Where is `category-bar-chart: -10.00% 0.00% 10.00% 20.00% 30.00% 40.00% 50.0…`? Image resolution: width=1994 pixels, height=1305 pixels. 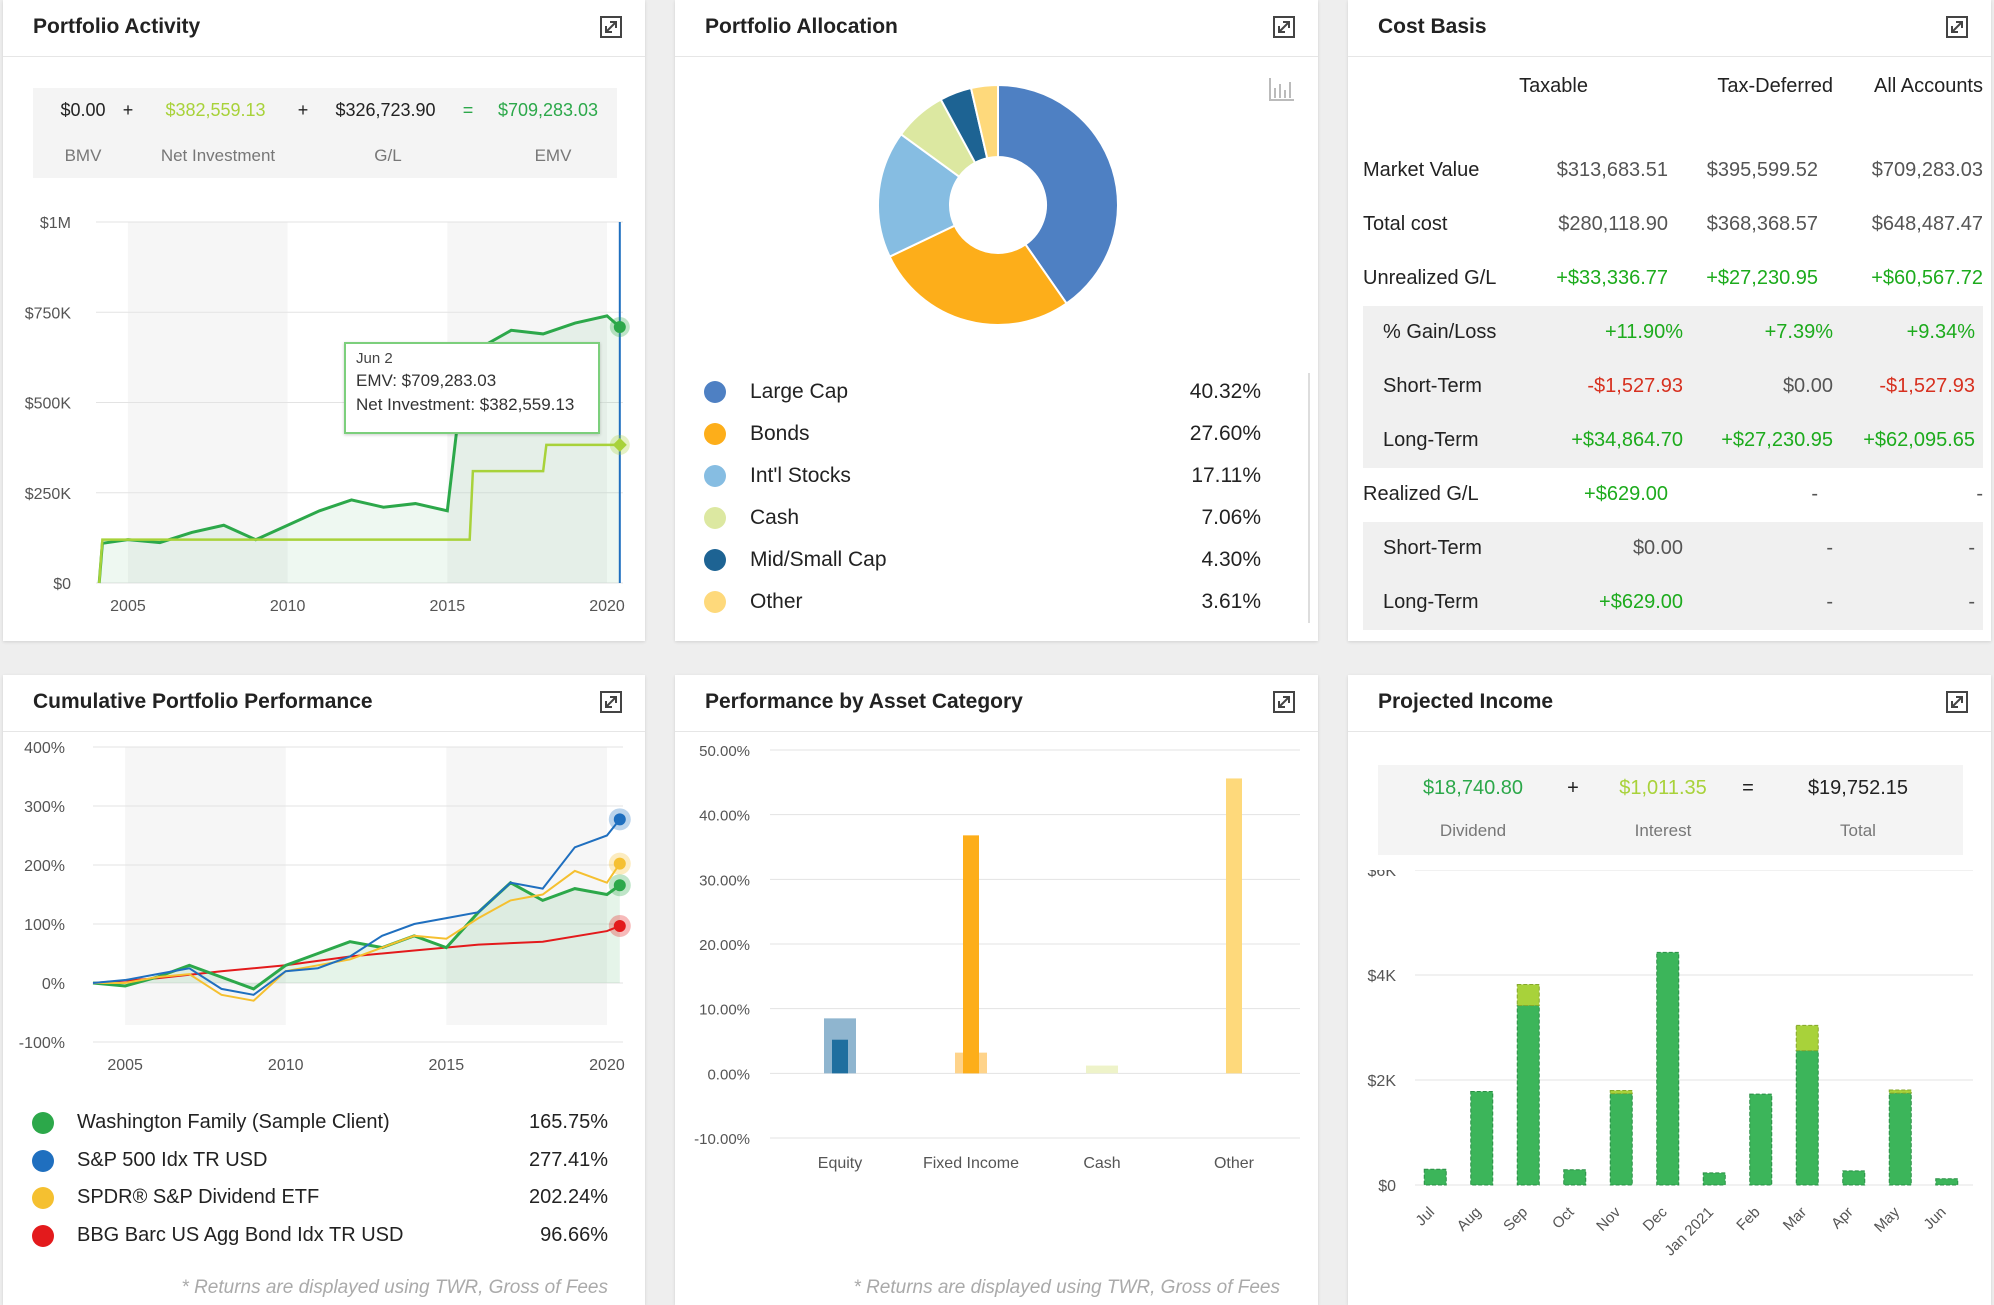
category-bar-chart: -10.00% 0.00% 10.00% 20.00% 30.00% 40.00% 50.0… is located at coordinates (996, 1005).